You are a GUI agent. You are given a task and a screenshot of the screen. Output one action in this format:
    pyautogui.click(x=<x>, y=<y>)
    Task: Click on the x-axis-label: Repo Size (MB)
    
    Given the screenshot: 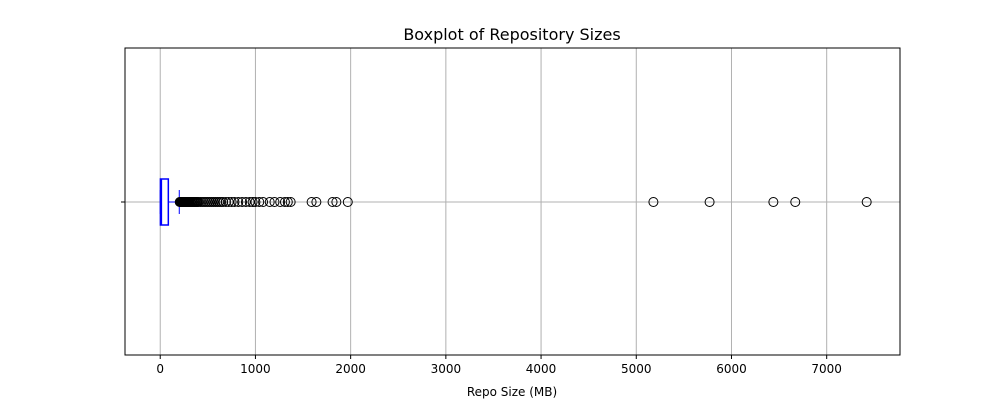 What is the action you would take?
    pyautogui.click(x=512, y=392)
    